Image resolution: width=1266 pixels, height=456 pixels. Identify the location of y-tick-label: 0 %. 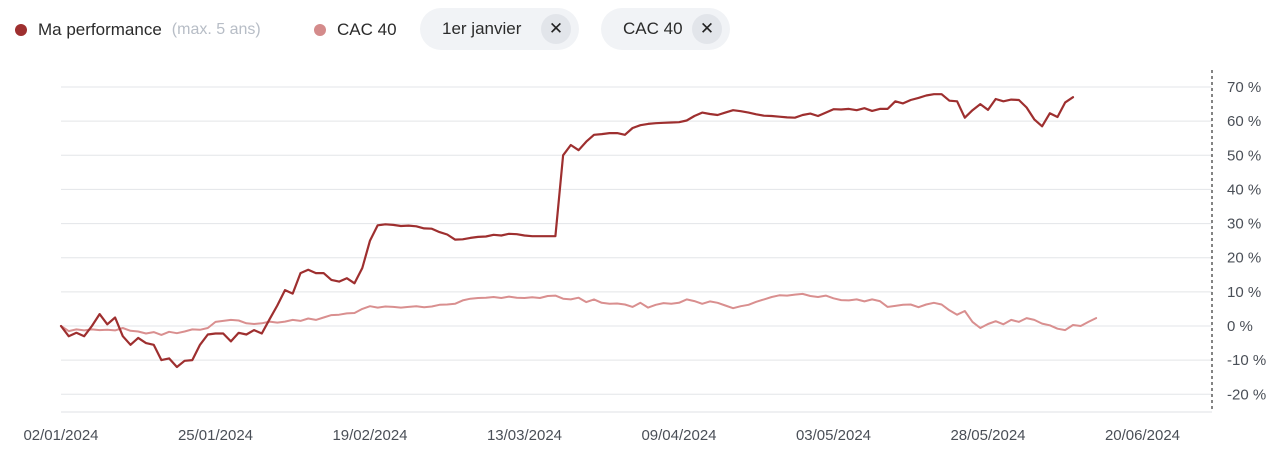
(1240, 326).